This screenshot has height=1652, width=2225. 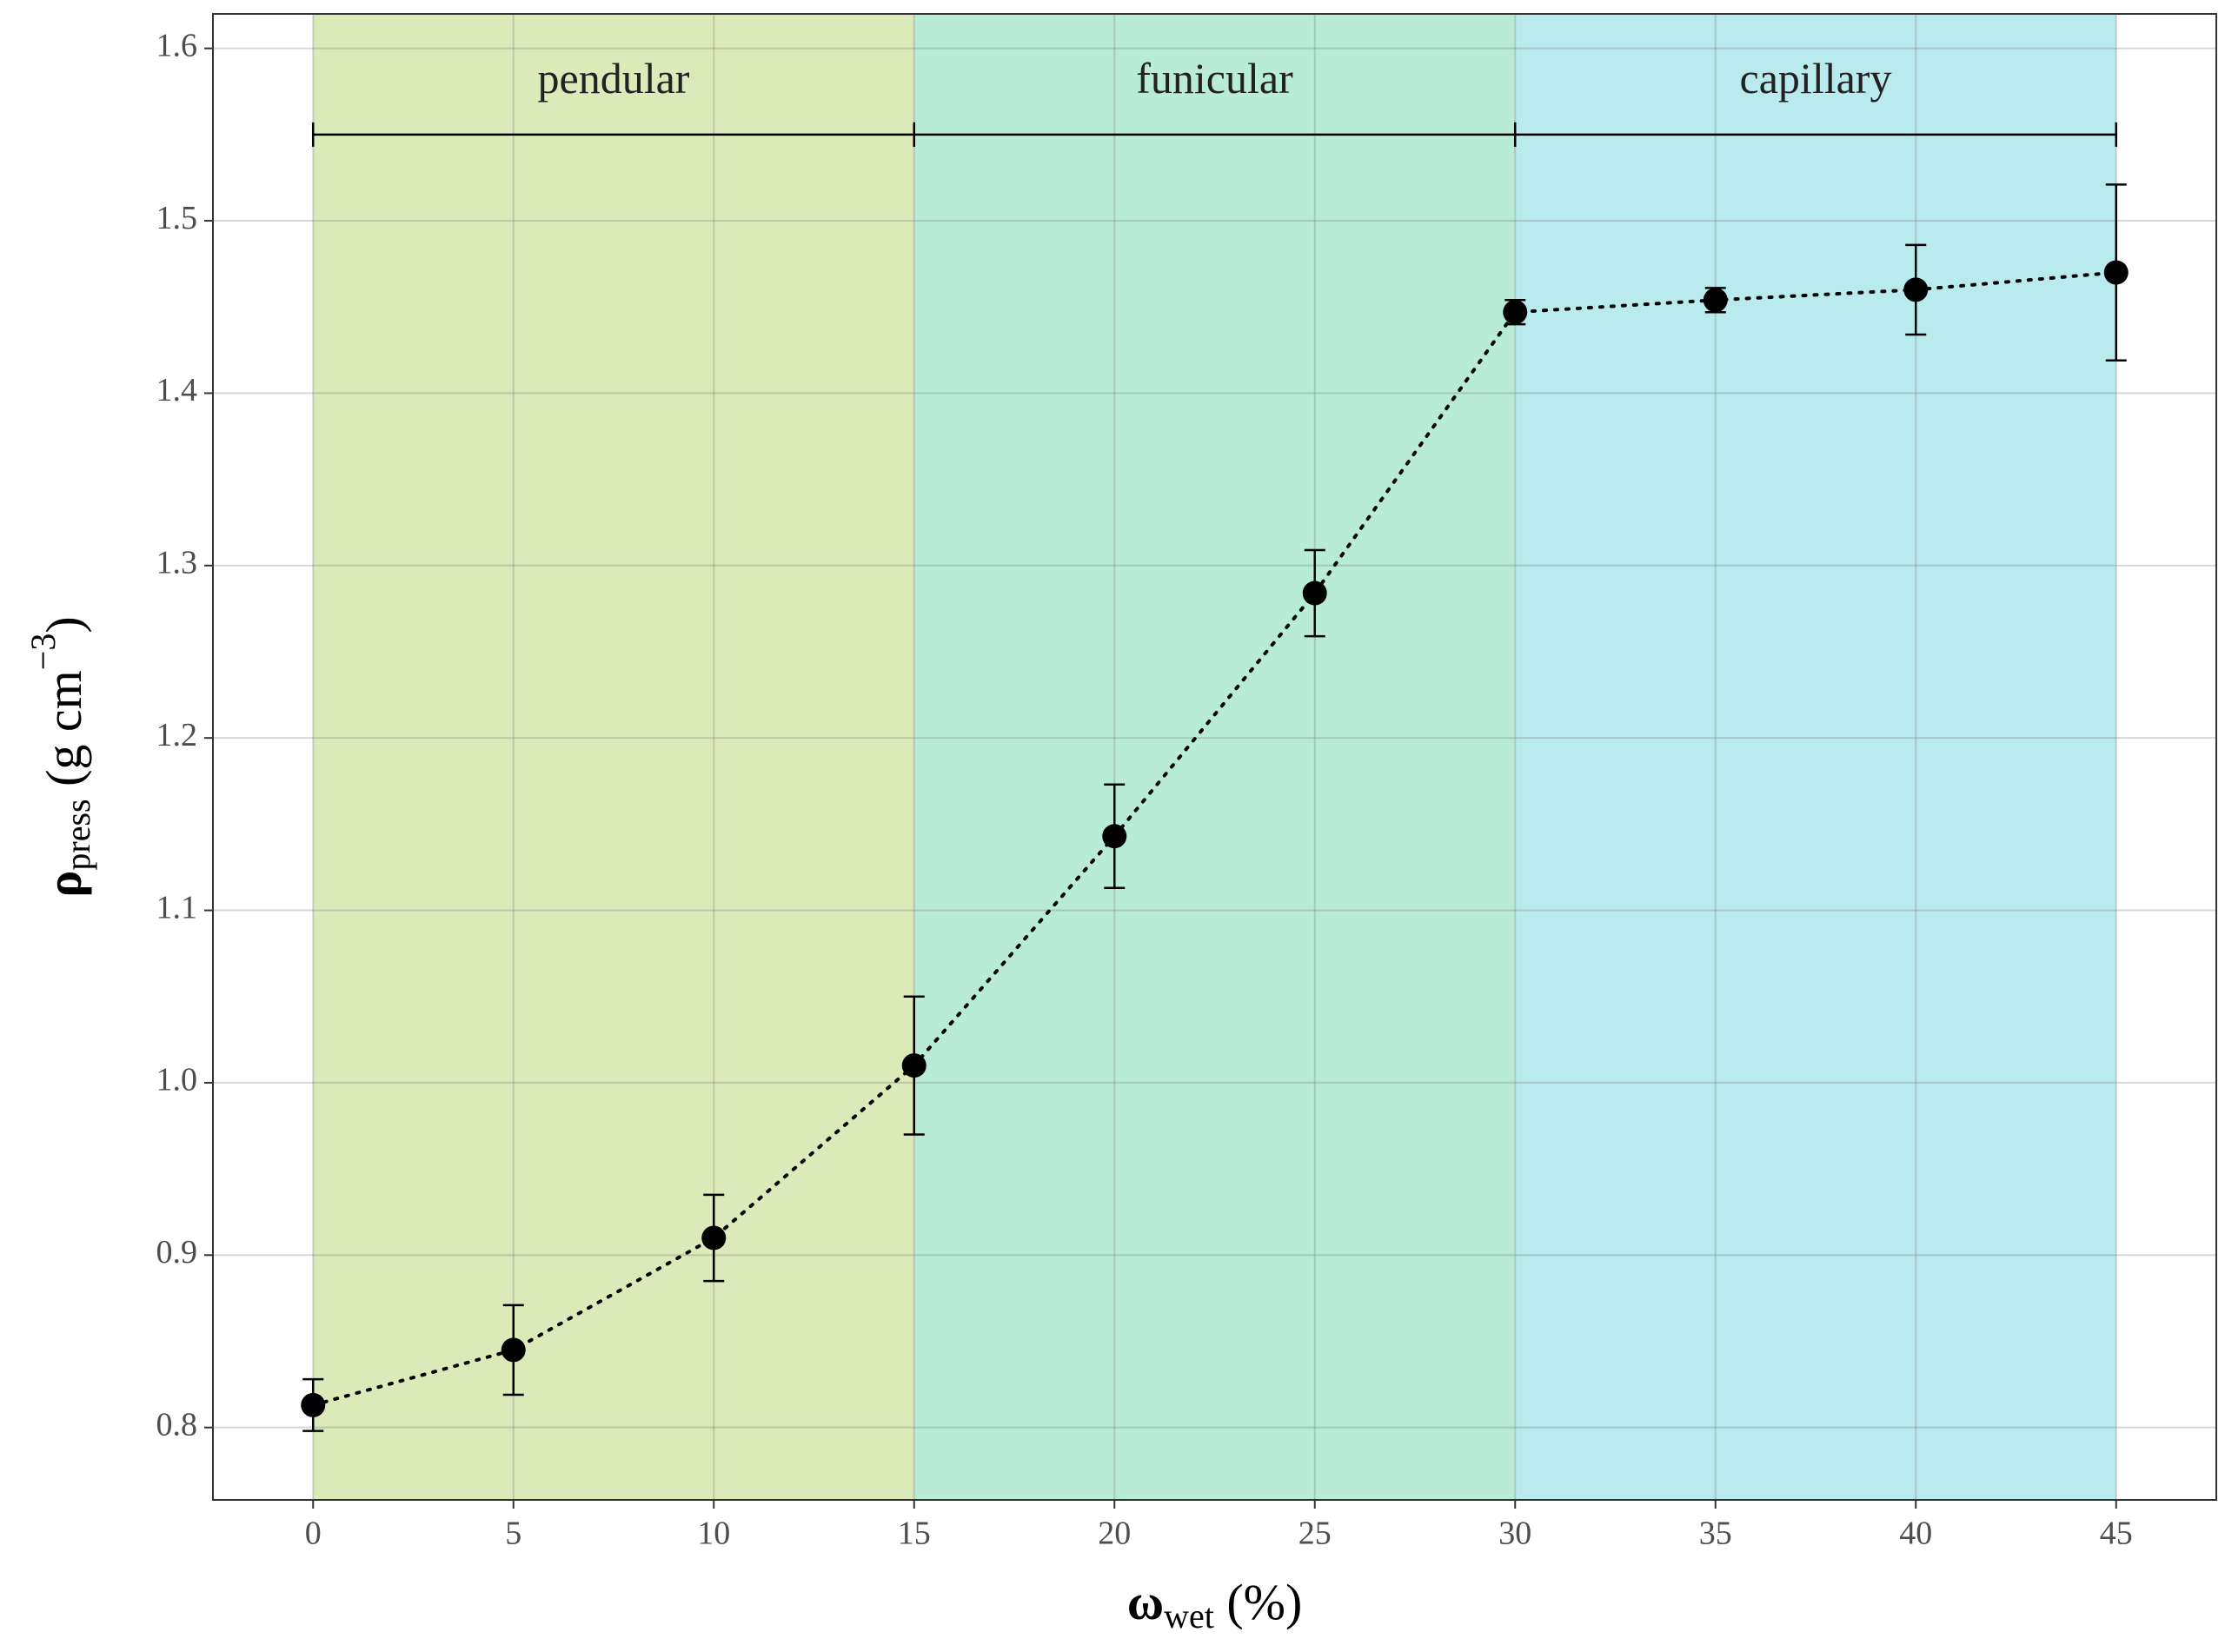 I want to click on y-axis-label: ρpress (g cm−3), so click(x=60, y=756).